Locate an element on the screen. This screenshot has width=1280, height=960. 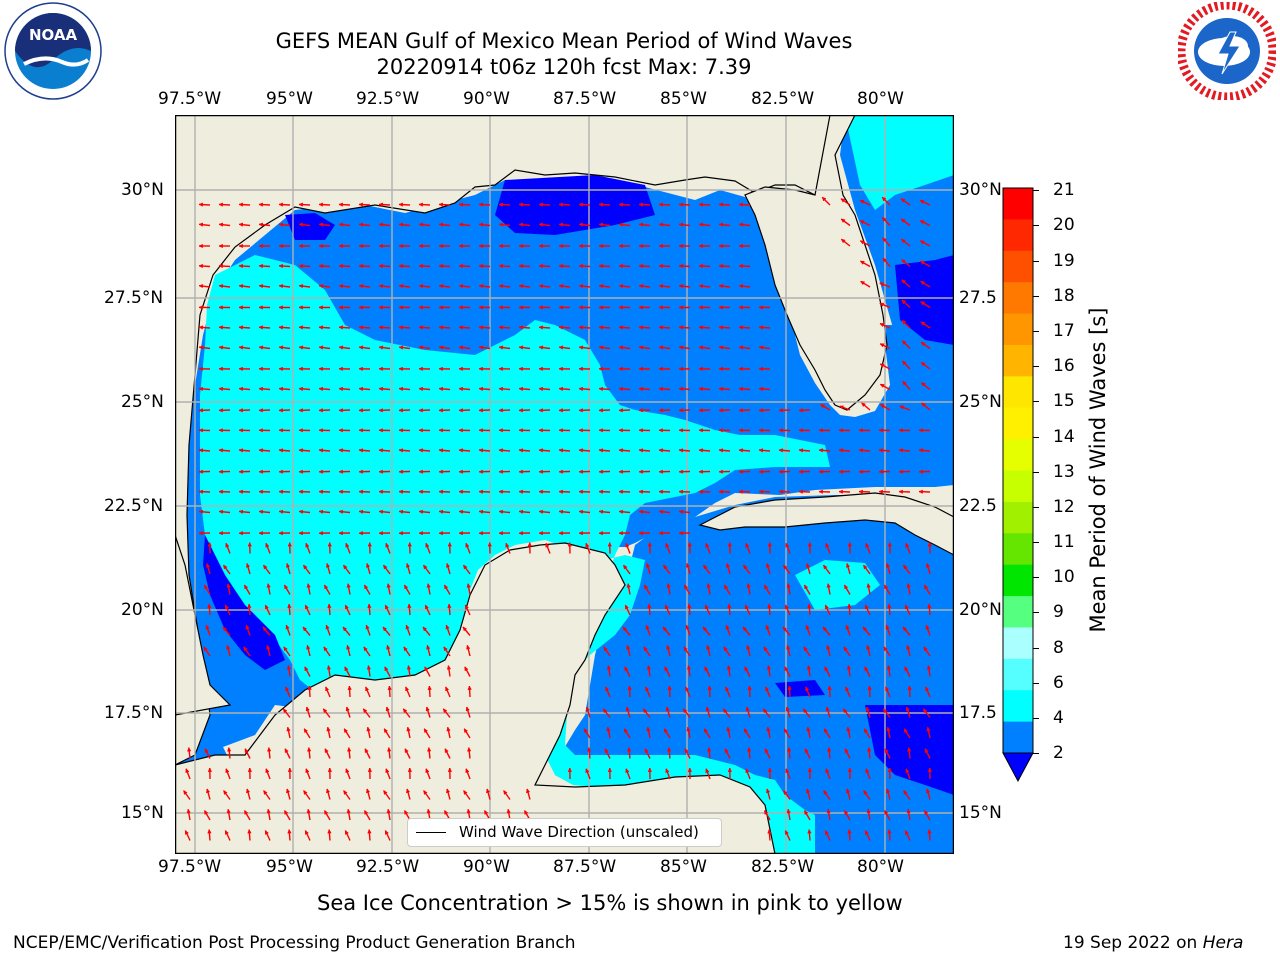
cuba is located at coordinates (826, 524).